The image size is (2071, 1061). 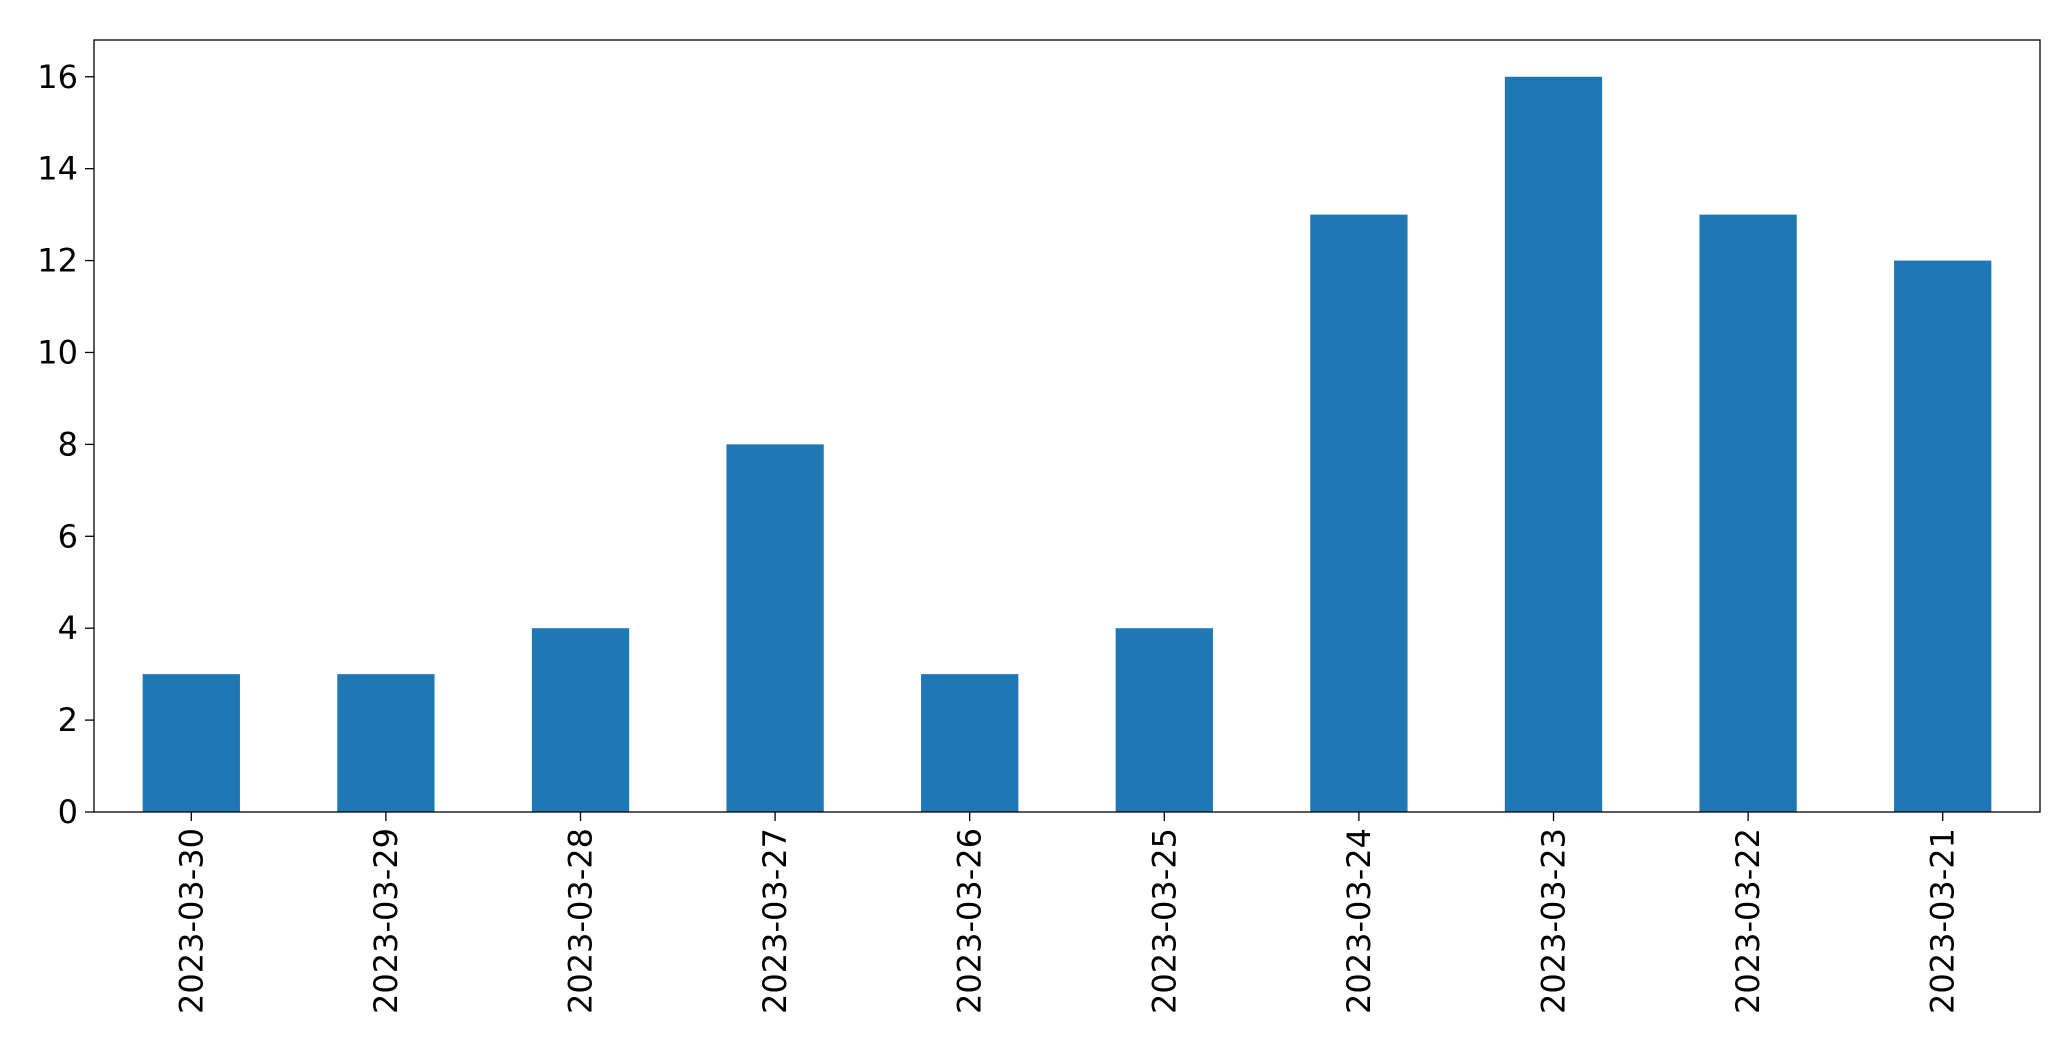 What do you see at coordinates (1554, 921) in the screenshot?
I see `x-tick-label: 2023-03-23` at bounding box center [1554, 921].